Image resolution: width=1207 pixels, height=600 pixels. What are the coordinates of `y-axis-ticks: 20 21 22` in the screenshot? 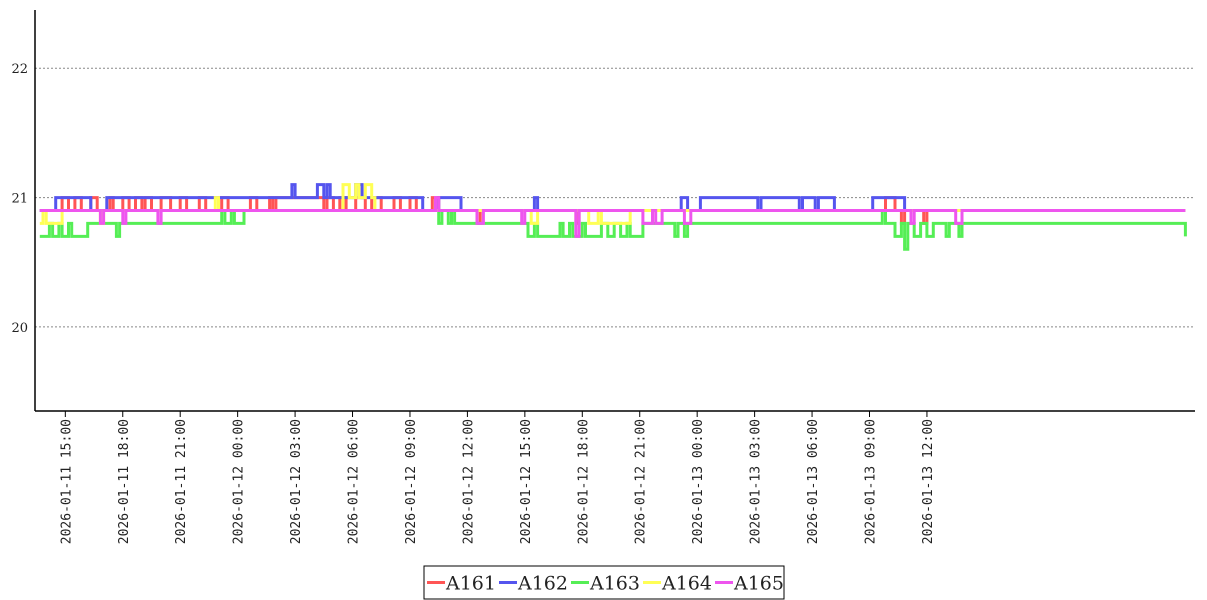 It's located at (19, 199).